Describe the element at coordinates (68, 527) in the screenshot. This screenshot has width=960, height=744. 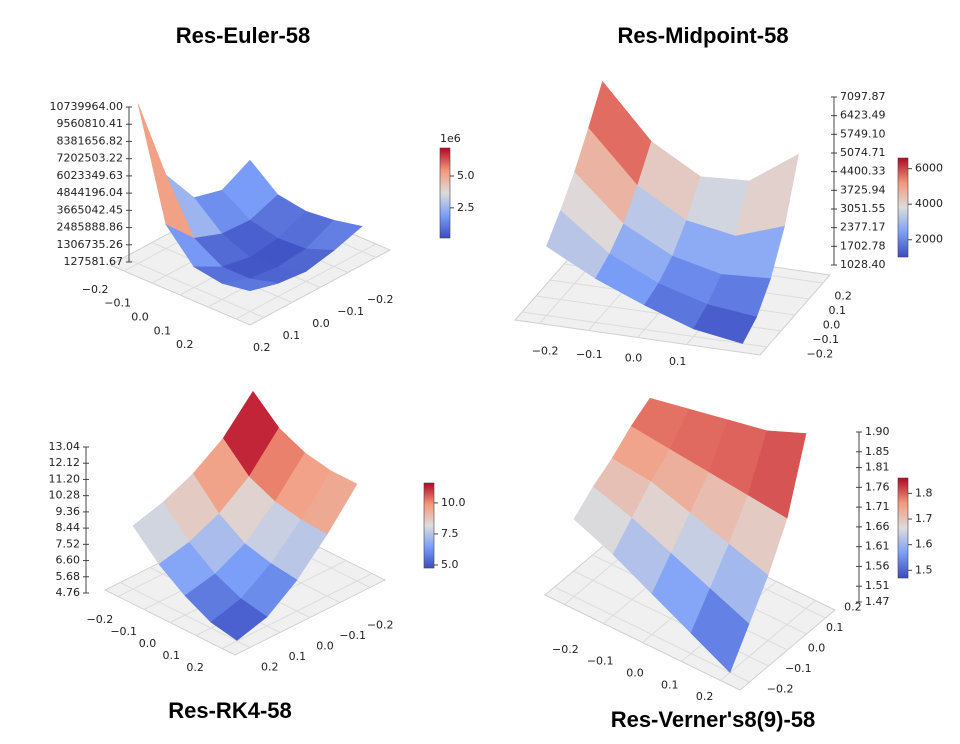
I see `z-tick-label: 8.44` at that location.